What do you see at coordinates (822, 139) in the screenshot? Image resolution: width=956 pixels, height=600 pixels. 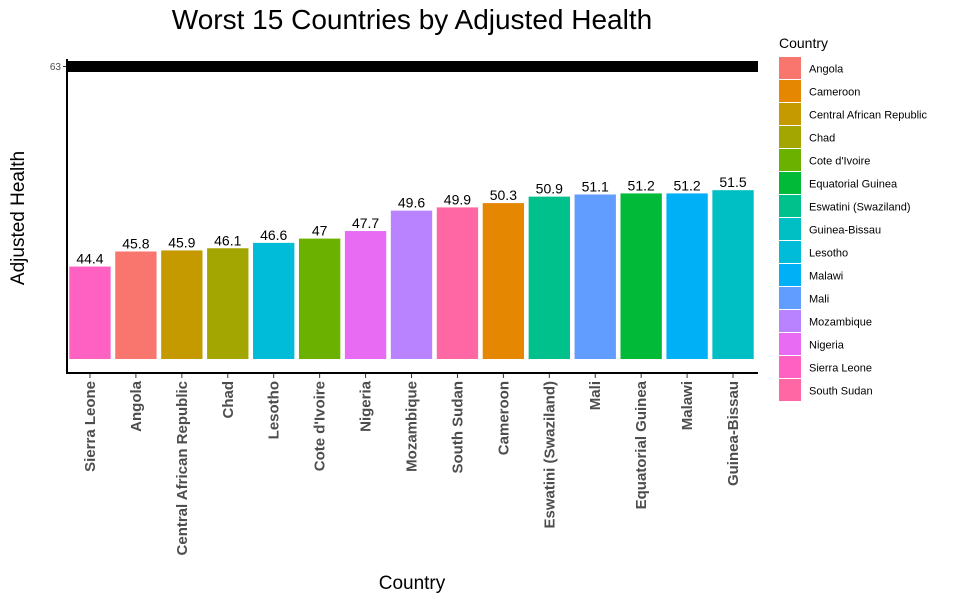 I see `legend-label: Chad` at bounding box center [822, 139].